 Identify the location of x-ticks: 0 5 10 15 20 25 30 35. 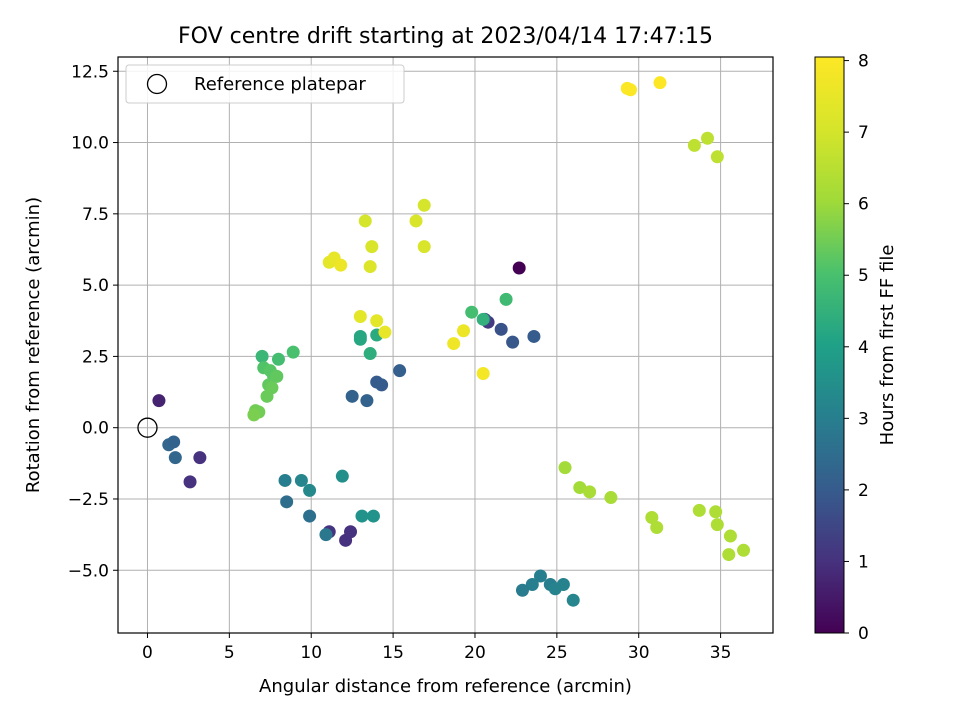
(436, 648).